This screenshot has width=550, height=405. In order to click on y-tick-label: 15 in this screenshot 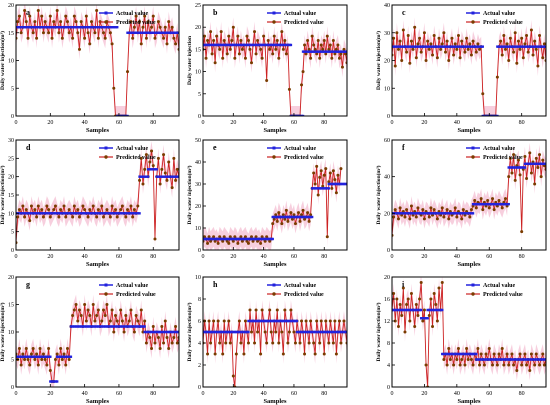, I will do `click(11, 34)`.